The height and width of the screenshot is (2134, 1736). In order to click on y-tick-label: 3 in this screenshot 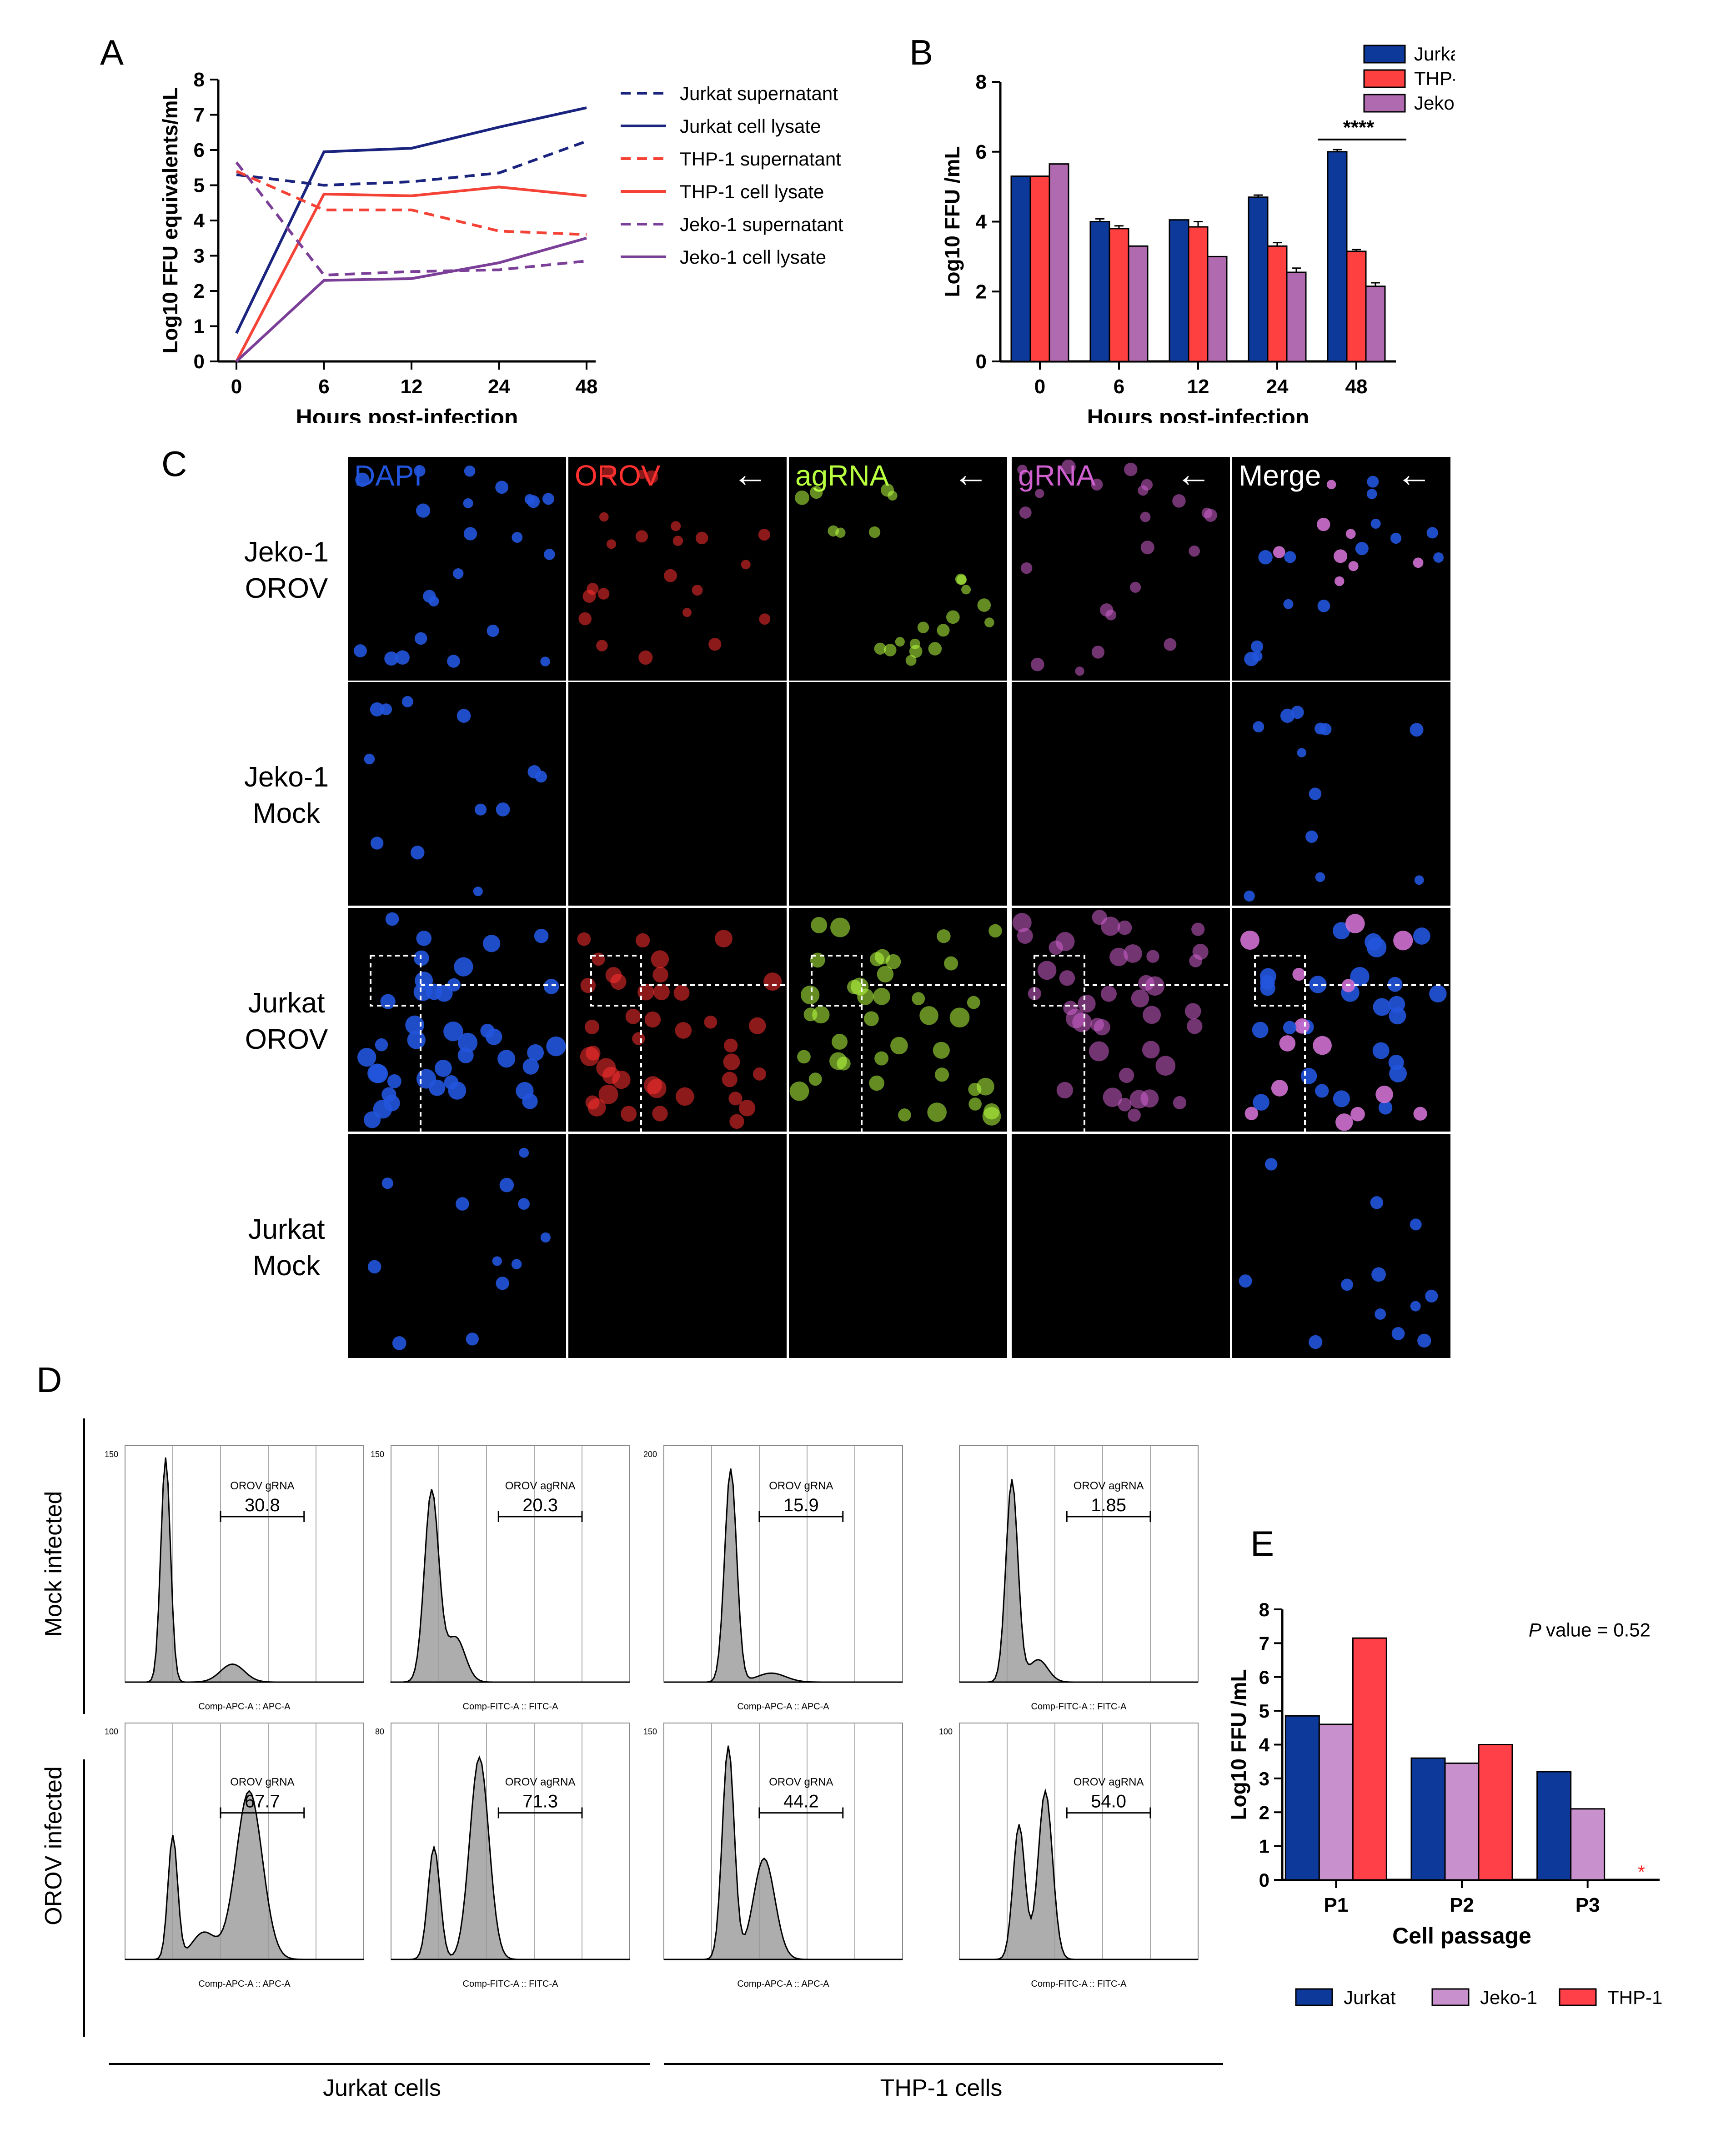, I will do `click(1264, 1778)`.